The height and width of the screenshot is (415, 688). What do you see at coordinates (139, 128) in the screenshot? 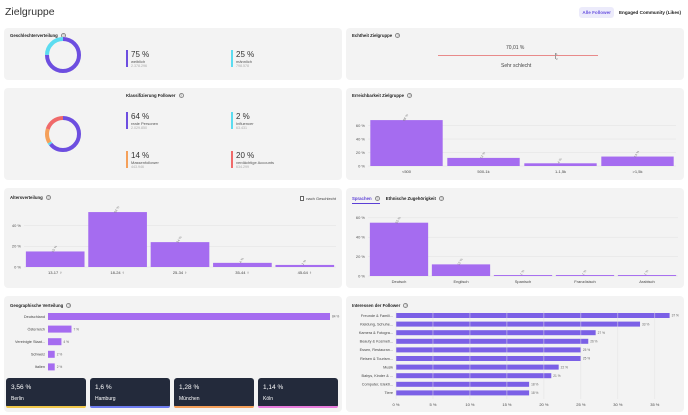
I see `stat-count: 2.029.850` at bounding box center [139, 128].